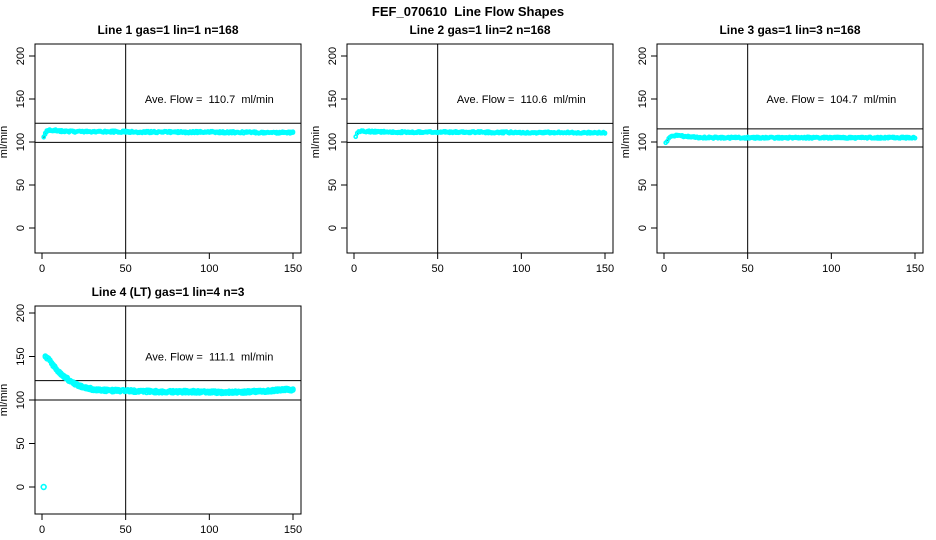  Describe the element at coordinates (209, 358) in the screenshot. I see `ave-flow-annotation: Ave. Flow = 111.1 ml/min` at that location.